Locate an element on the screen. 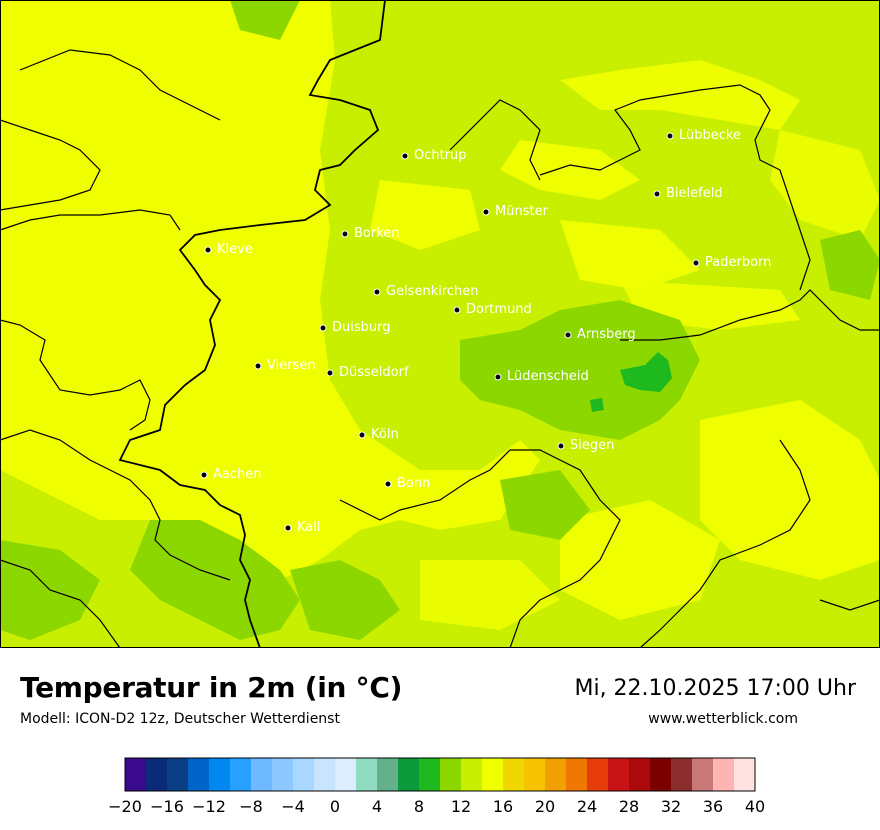 Image resolution: width=880 pixels, height=830 pixels. legend-frame is located at coordinates (440, 774).